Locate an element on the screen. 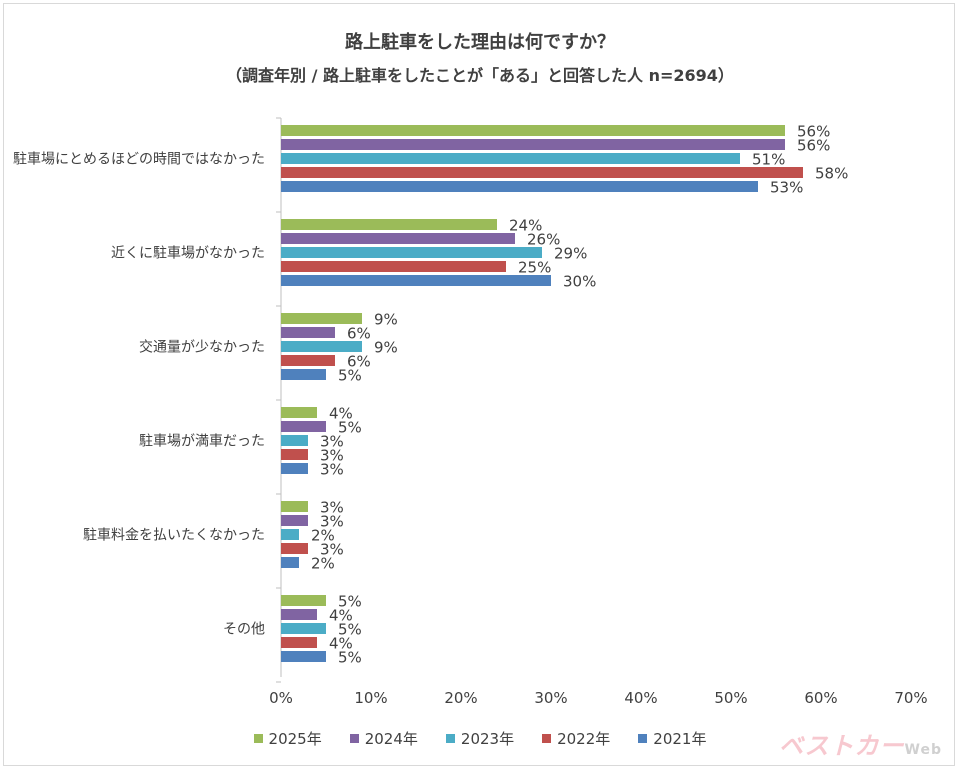 Image resolution: width=960 pixels, height=771 pixels. bar-2023年-1 is located at coordinates (411, 252).